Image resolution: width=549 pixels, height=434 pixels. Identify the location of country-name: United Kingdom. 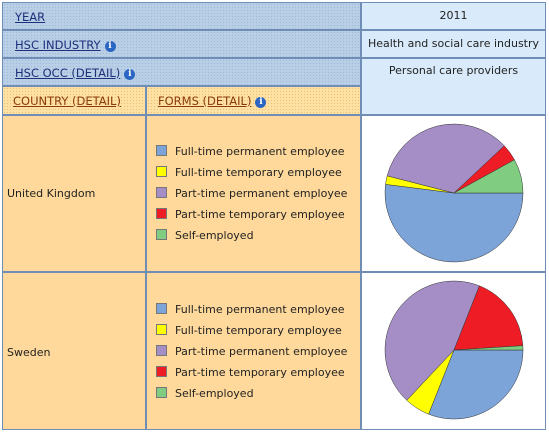
(51, 193).